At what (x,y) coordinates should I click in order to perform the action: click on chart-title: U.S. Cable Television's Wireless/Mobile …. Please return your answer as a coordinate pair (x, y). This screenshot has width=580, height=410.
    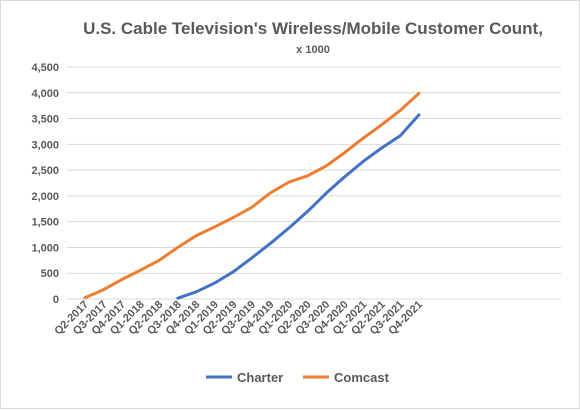
    Looking at the image, I should click on (313, 28).